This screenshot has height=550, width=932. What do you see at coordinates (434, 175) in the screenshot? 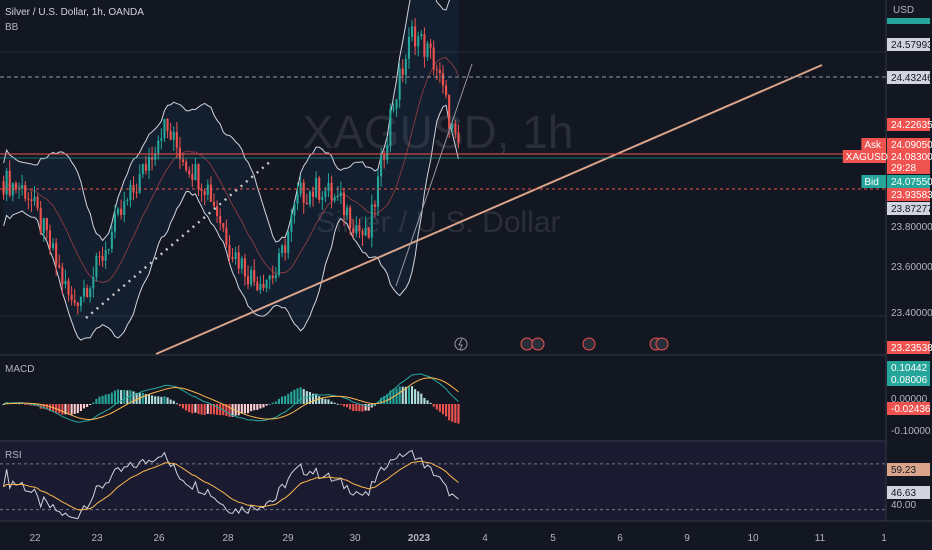
I see `thin-trend-line` at bounding box center [434, 175].